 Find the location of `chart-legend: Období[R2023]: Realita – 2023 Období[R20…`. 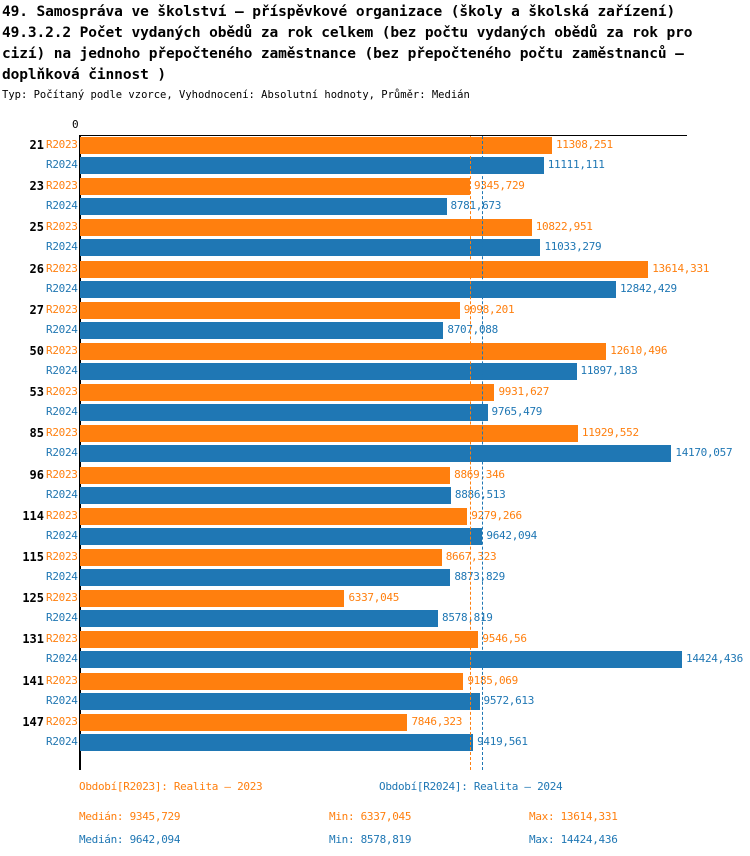

chart-legend: Období[R2023]: Realita – 2023 Období[R20… is located at coordinates (375, 788).